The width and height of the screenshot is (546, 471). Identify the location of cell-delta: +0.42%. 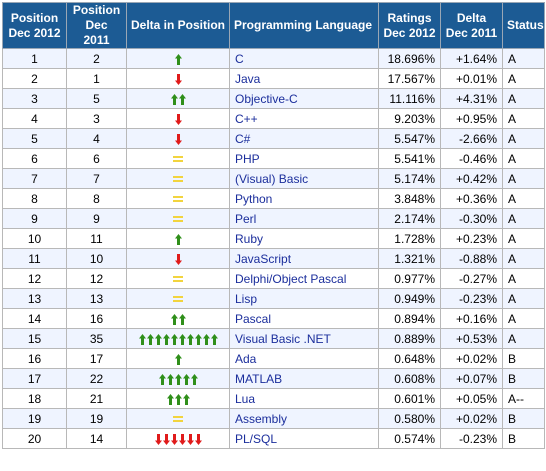
(471, 178).